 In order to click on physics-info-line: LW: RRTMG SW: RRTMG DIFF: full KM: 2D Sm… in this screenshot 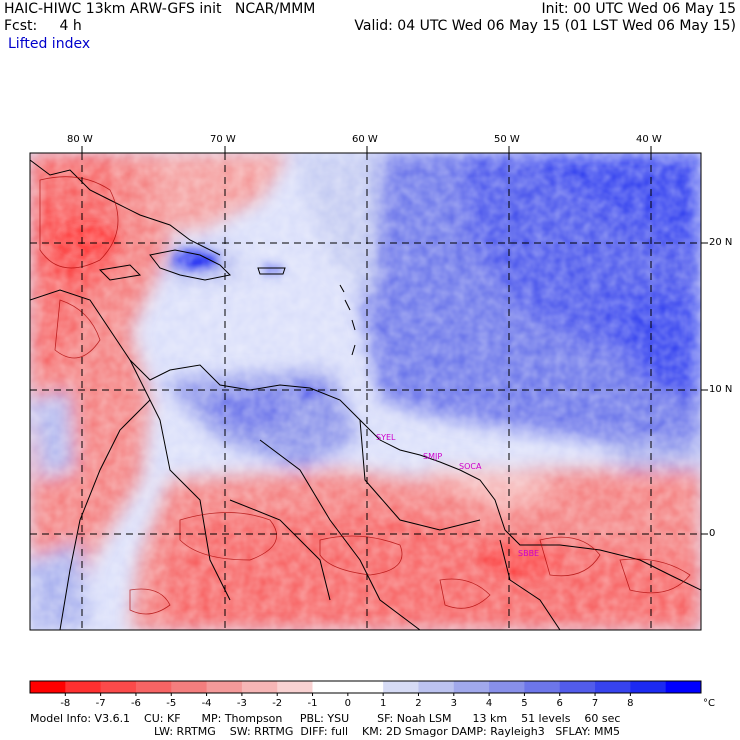, I will do `click(387, 731)`.